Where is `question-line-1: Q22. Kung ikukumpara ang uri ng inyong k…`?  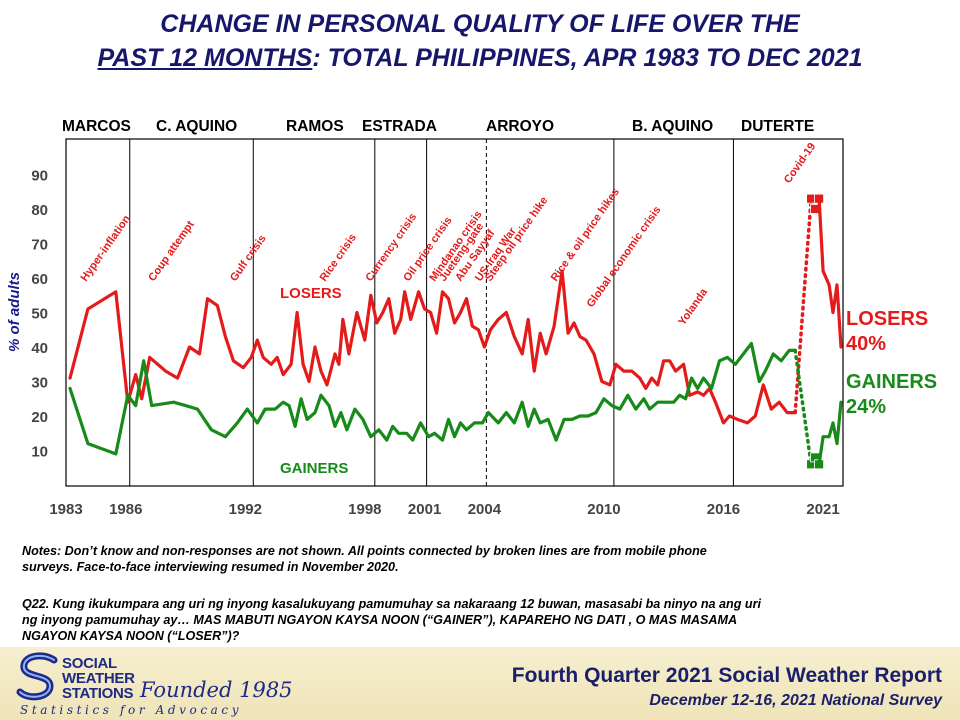
question-line-1: Q22. Kung ikukumpara ang uri ng inyong k… is located at coordinates (392, 604).